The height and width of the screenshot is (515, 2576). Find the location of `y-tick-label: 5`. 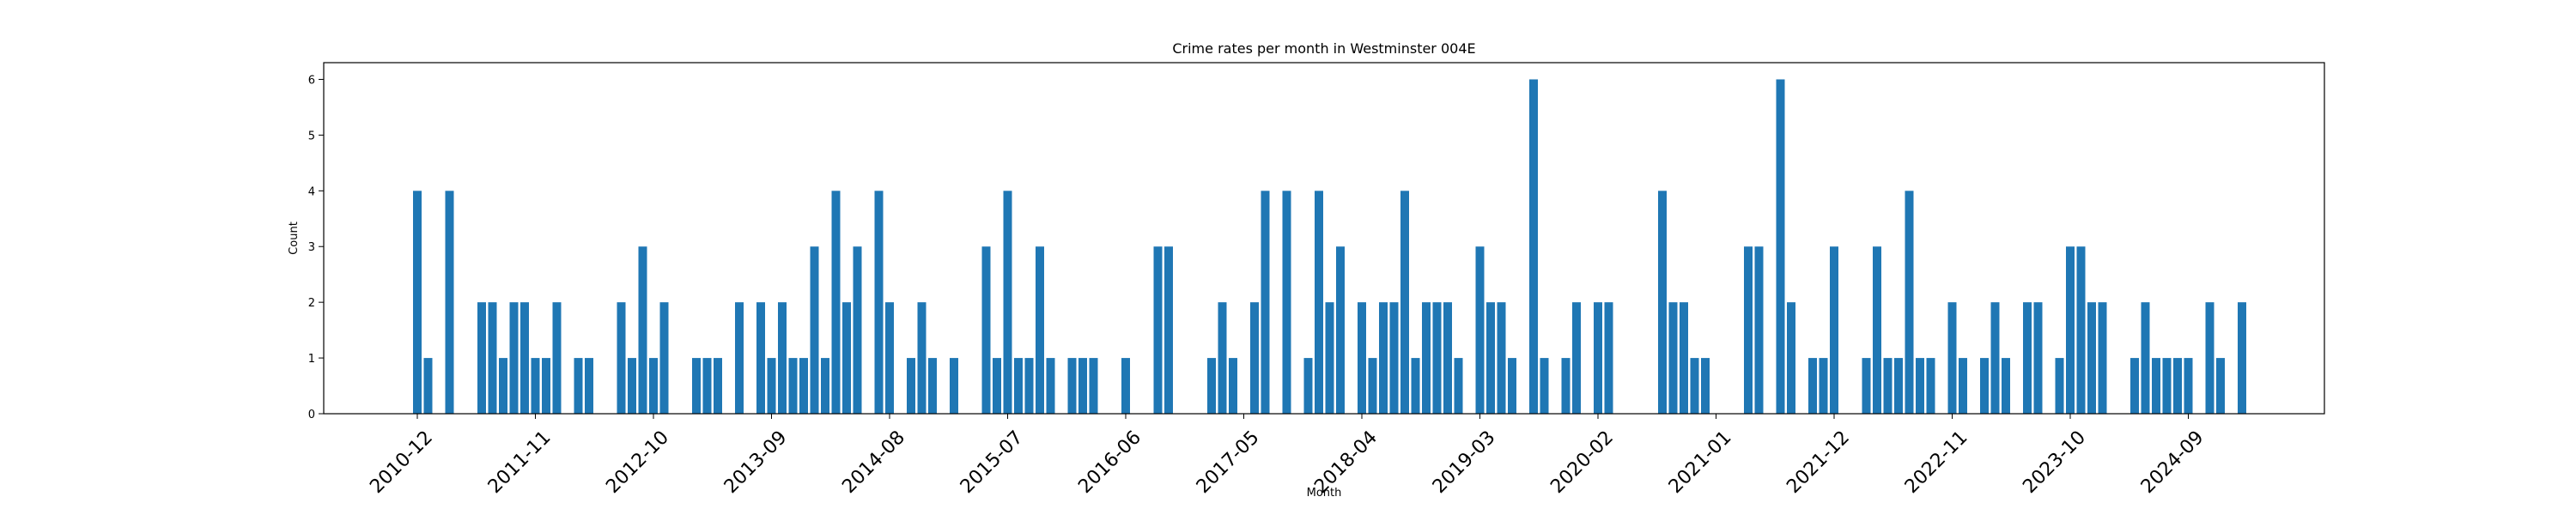

y-tick-label: 5 is located at coordinates (312, 136).